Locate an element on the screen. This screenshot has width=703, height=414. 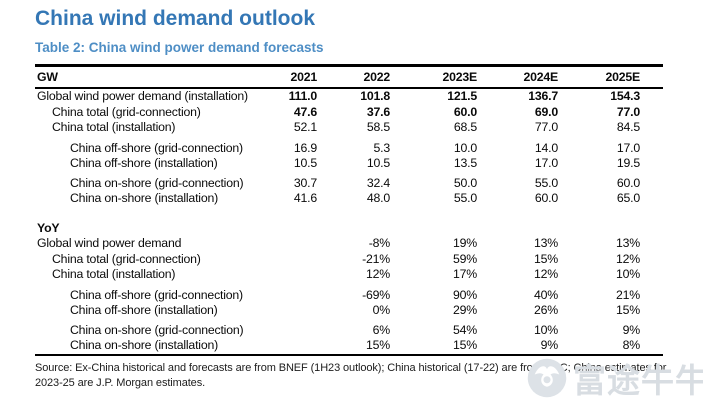
header-row: GW 2021 2022 2023E 2024E 2025E is located at coordinates (349, 77).